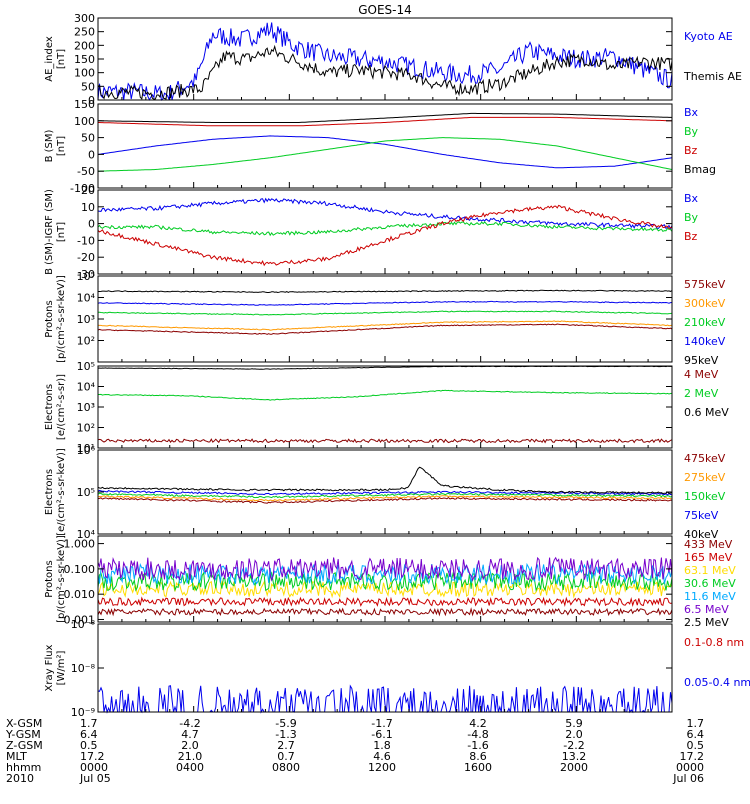  Describe the element at coordinates (84, 59) in the screenshot. I see `ytick-label-ae-3: 150` at that location.